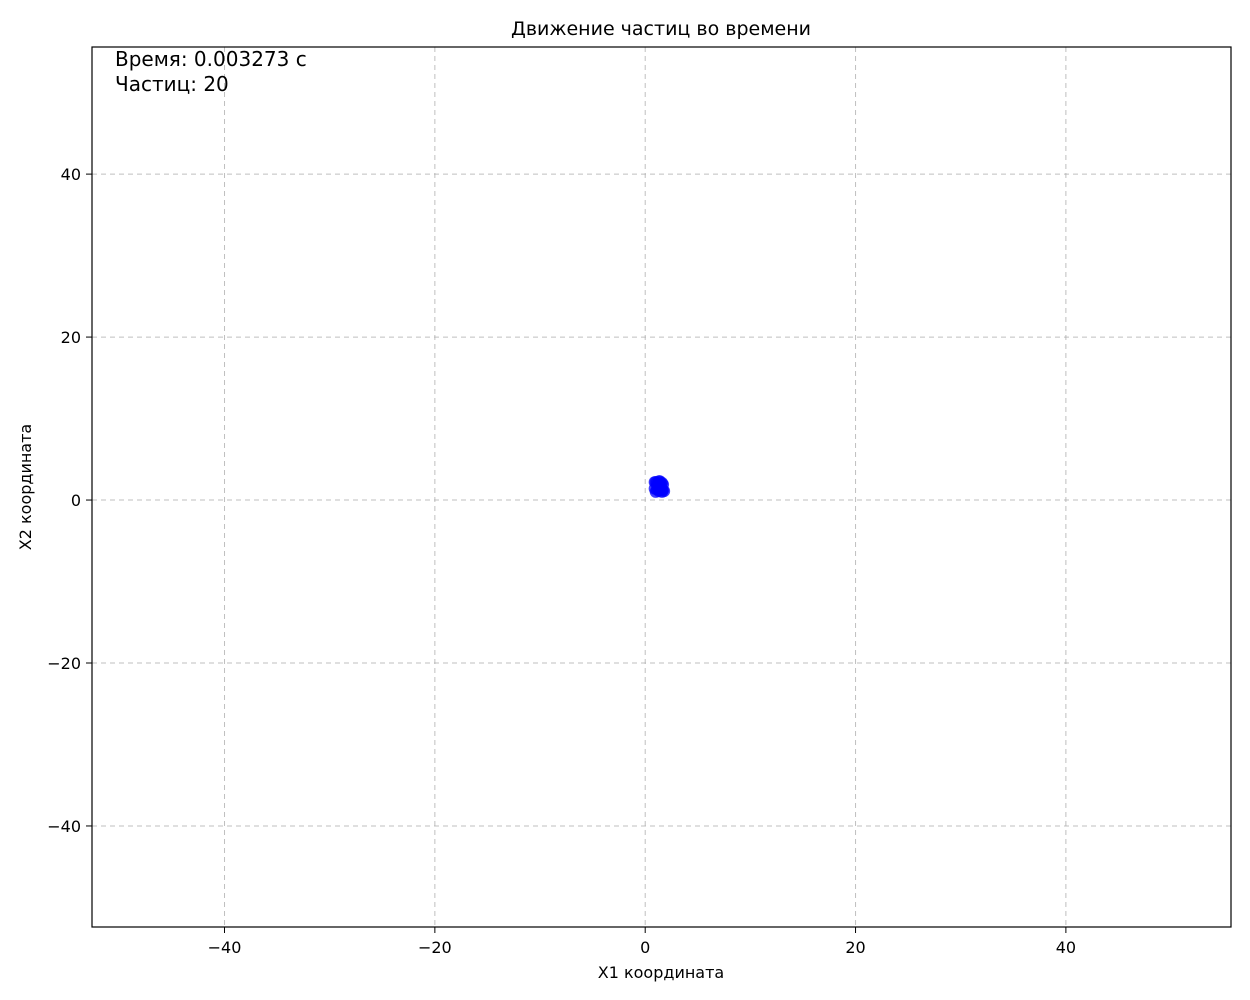  Describe the element at coordinates (435, 947) in the screenshot. I see `x-tick-label: −20` at that location.